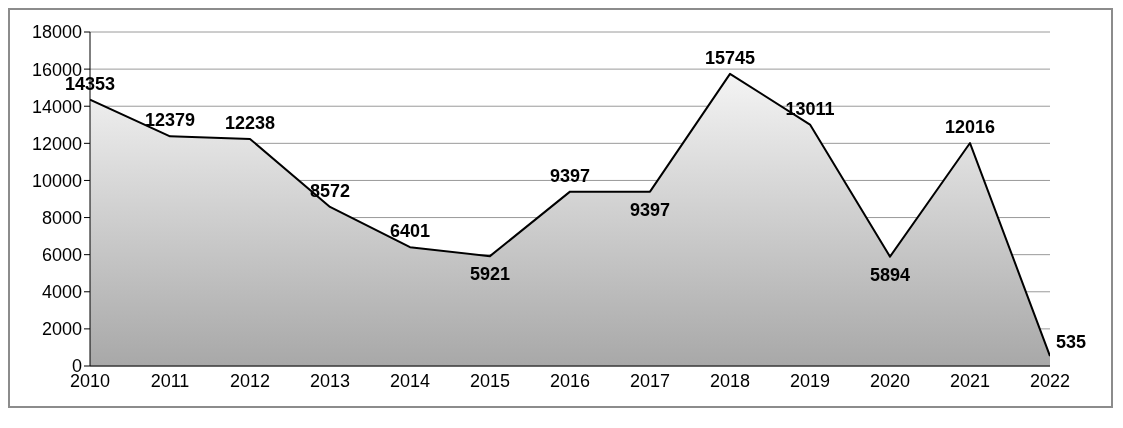  Describe the element at coordinates (410, 380) in the screenshot. I see `x-tick-label: 2014` at that location.